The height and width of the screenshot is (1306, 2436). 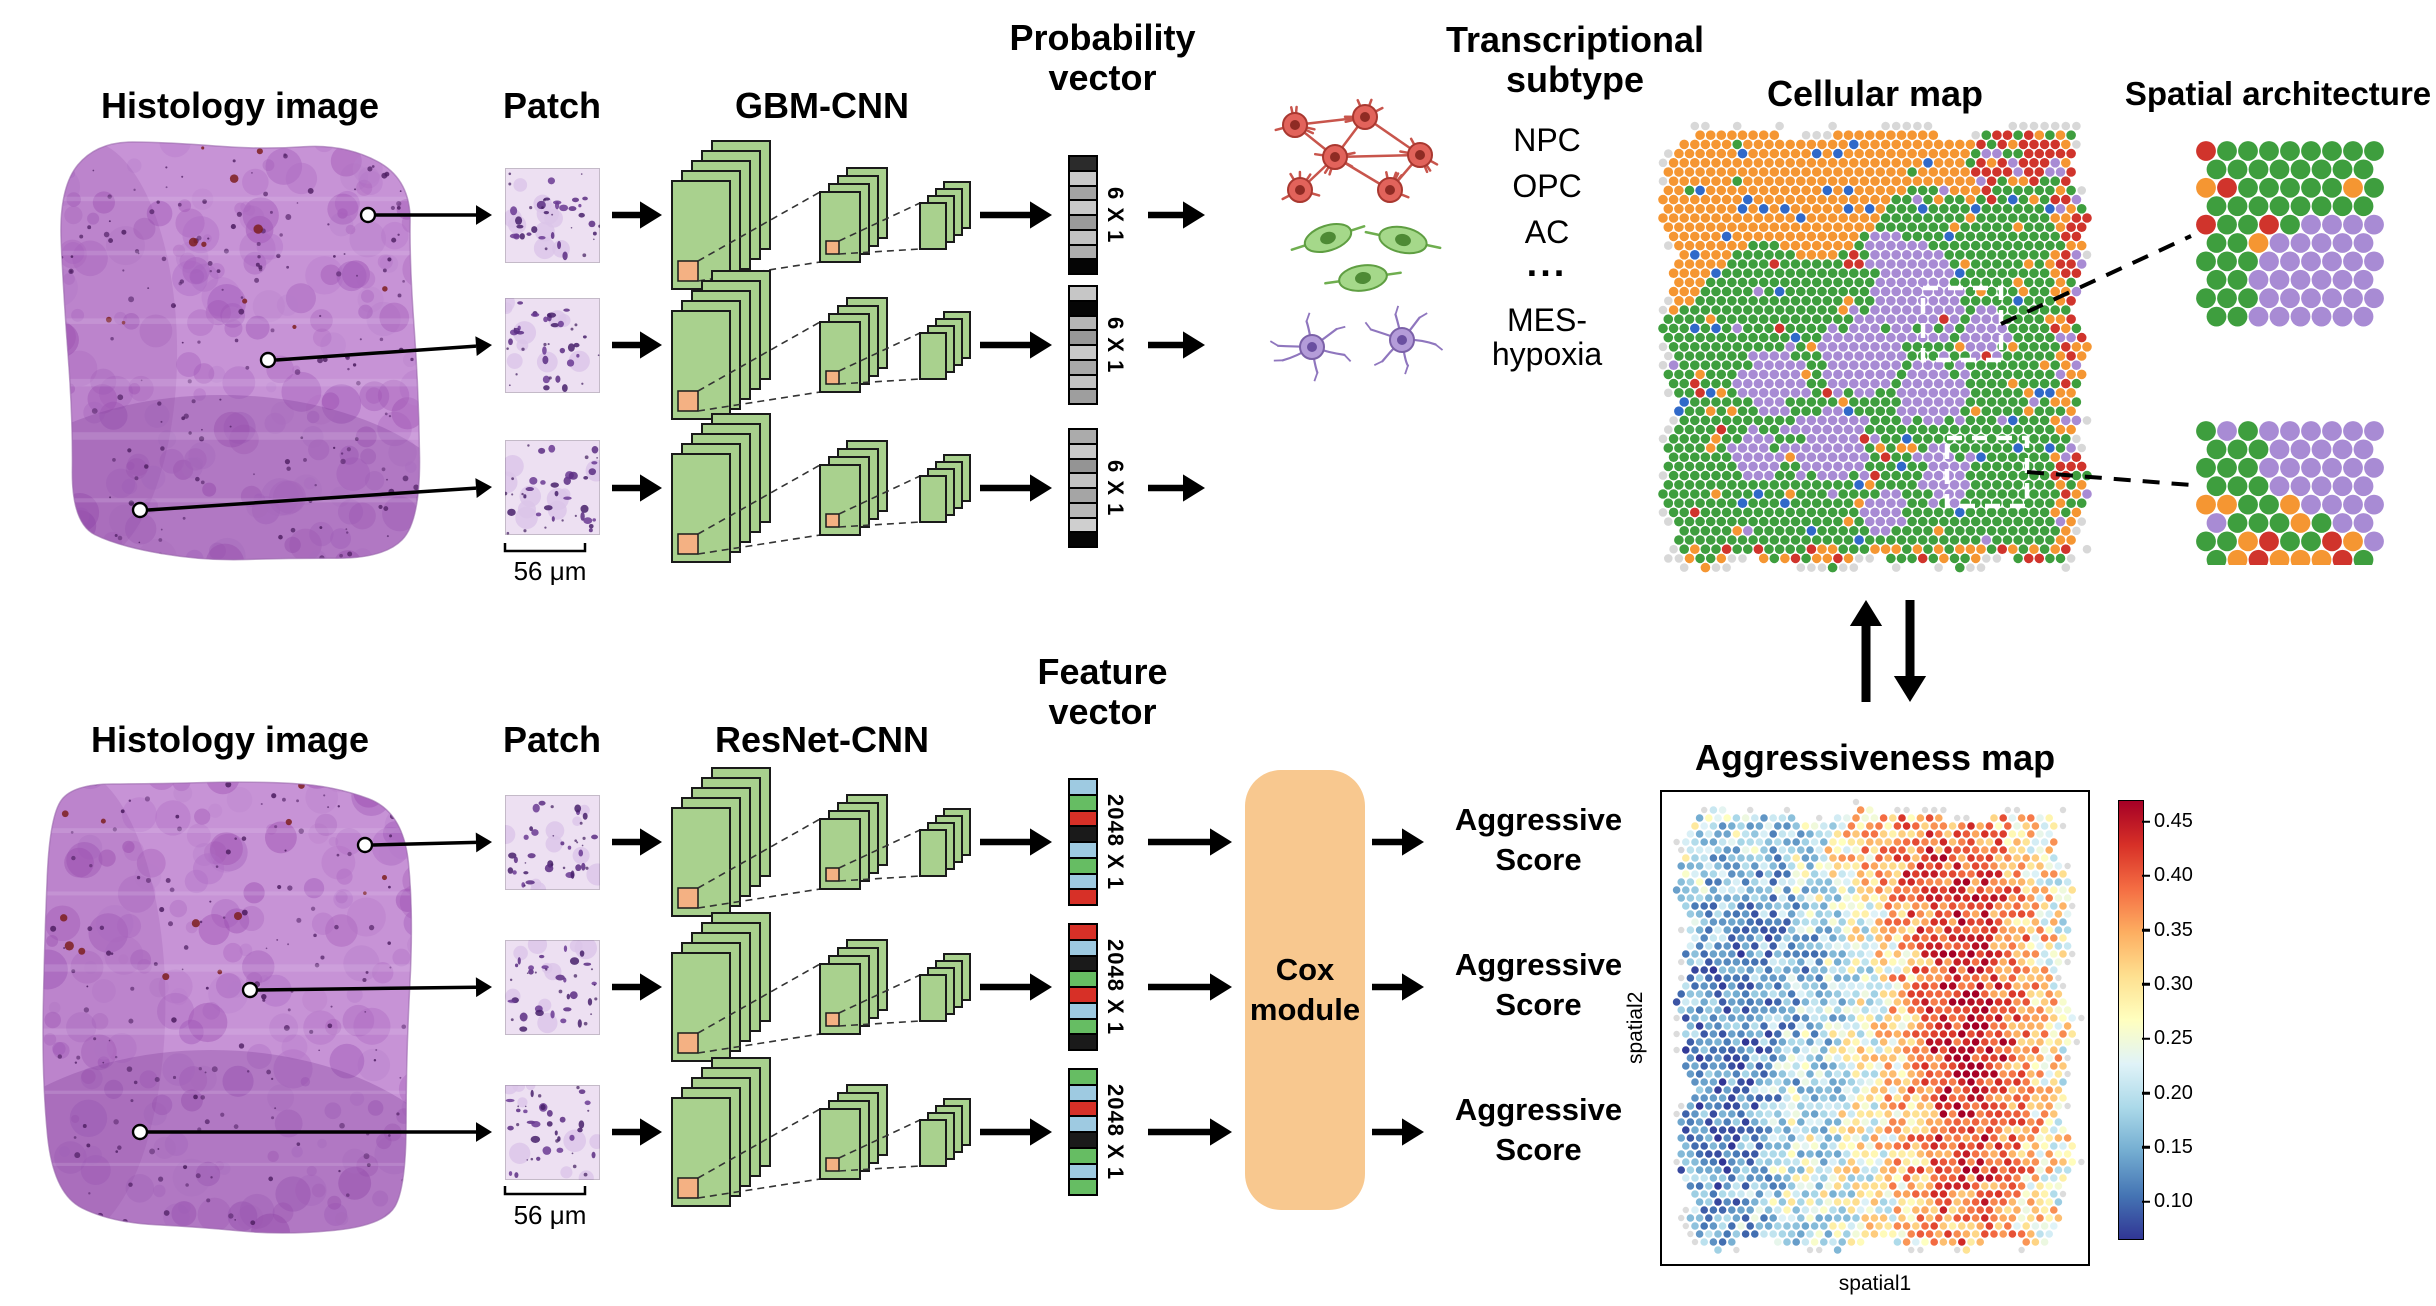 I want to click on bottom-scale-label: 56 μm, so click(x=550, y=1215).